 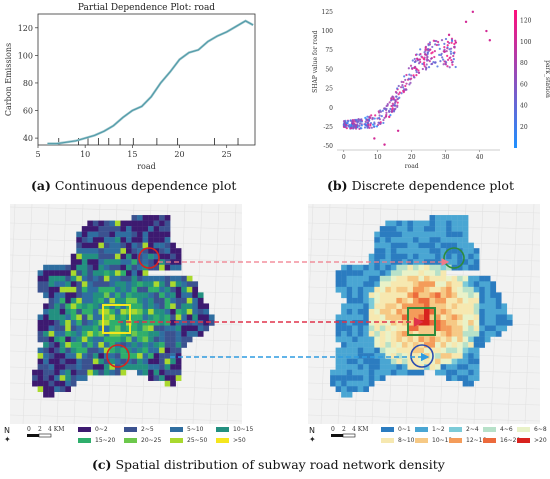 I want to click on highlight-circle-north, so click(x=149, y=258).